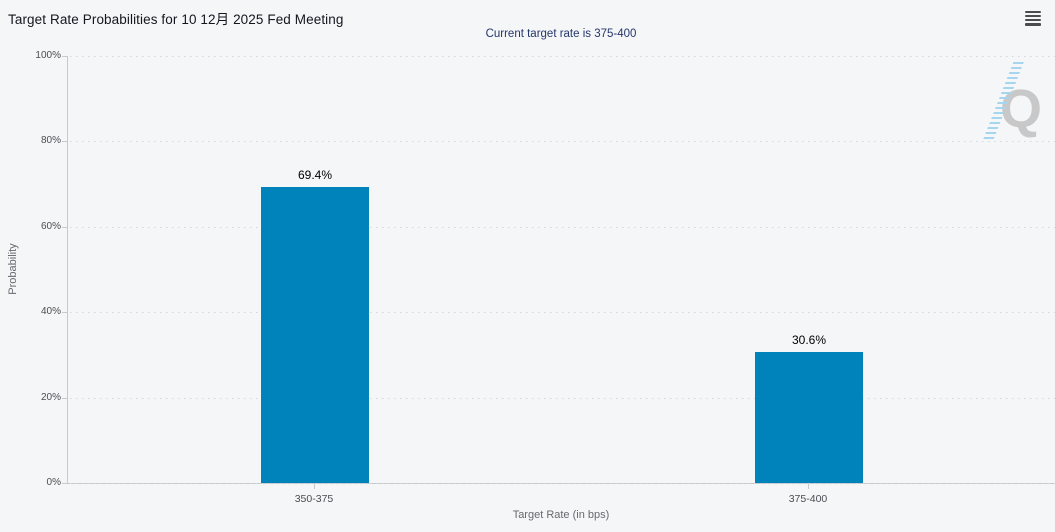 Image resolution: width=1055 pixels, height=532 pixels. What do you see at coordinates (315, 175) in the screenshot?
I see `bar-value-label: 69.4%` at bounding box center [315, 175].